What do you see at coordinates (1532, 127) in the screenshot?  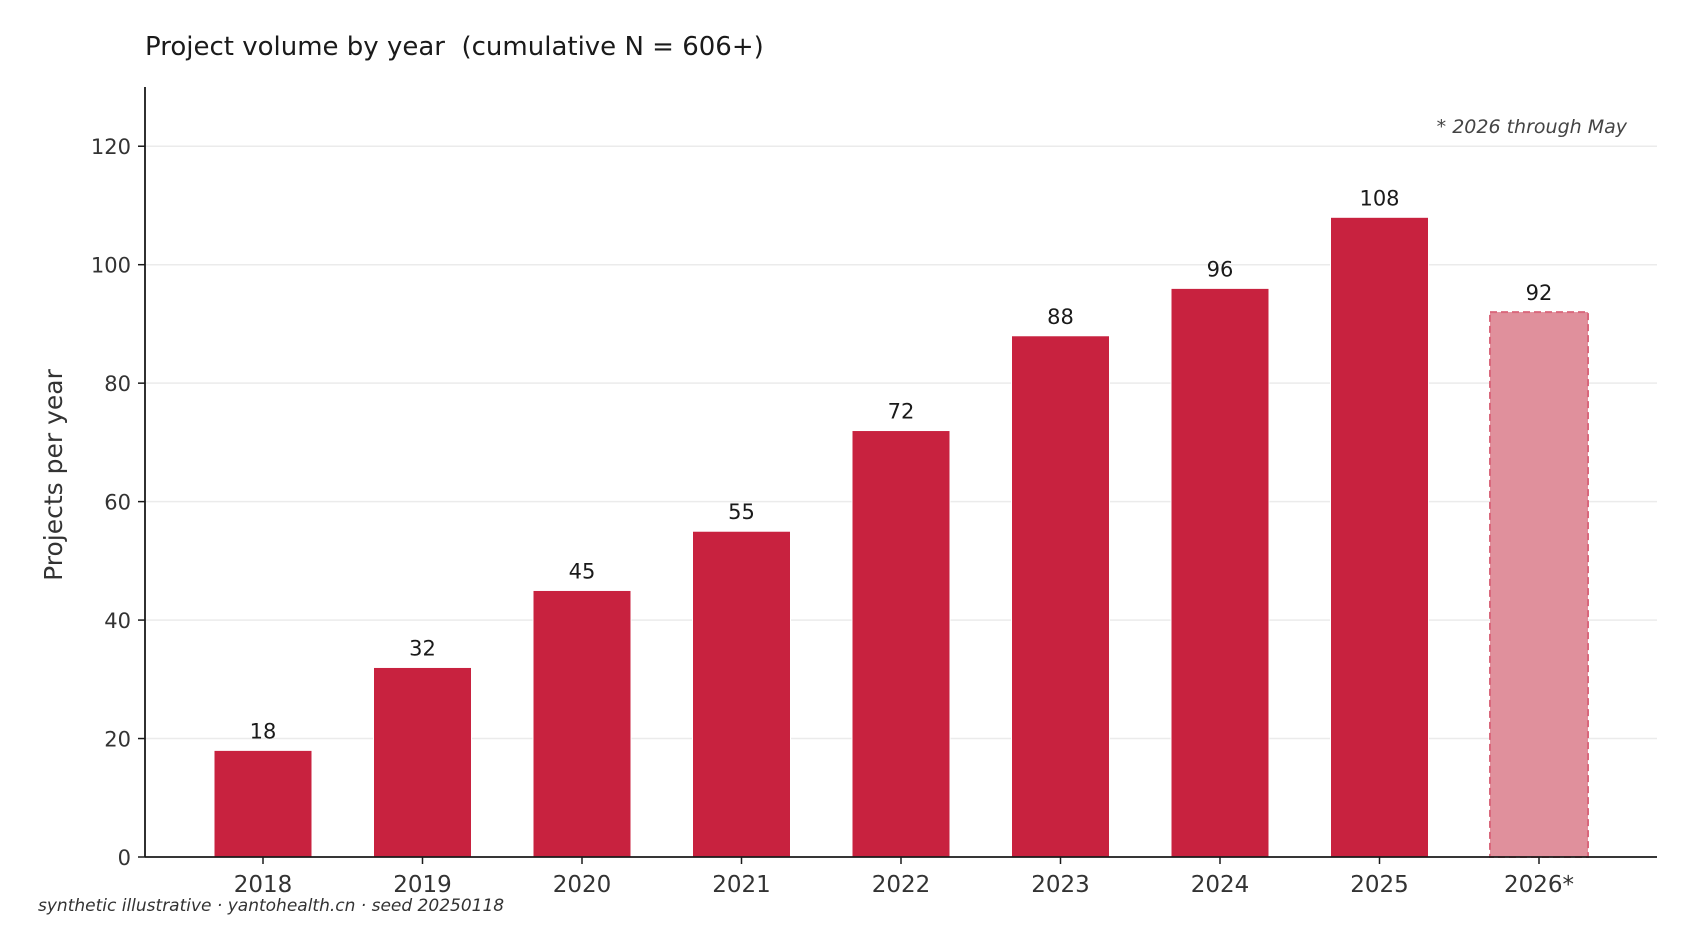 I see `annotation-note: * 2026 through May` at bounding box center [1532, 127].